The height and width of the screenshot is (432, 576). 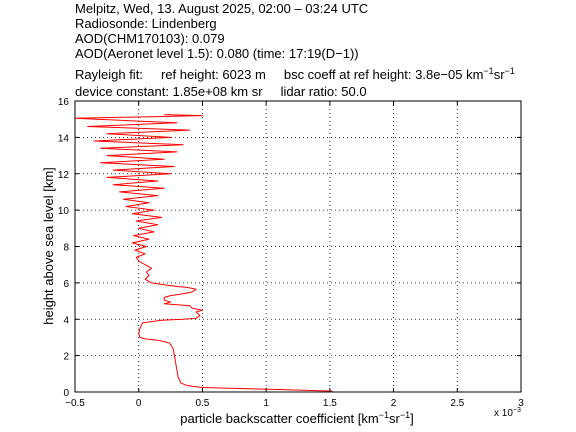 I want to click on x-axis-label-sr: sr, so click(x=395, y=418).